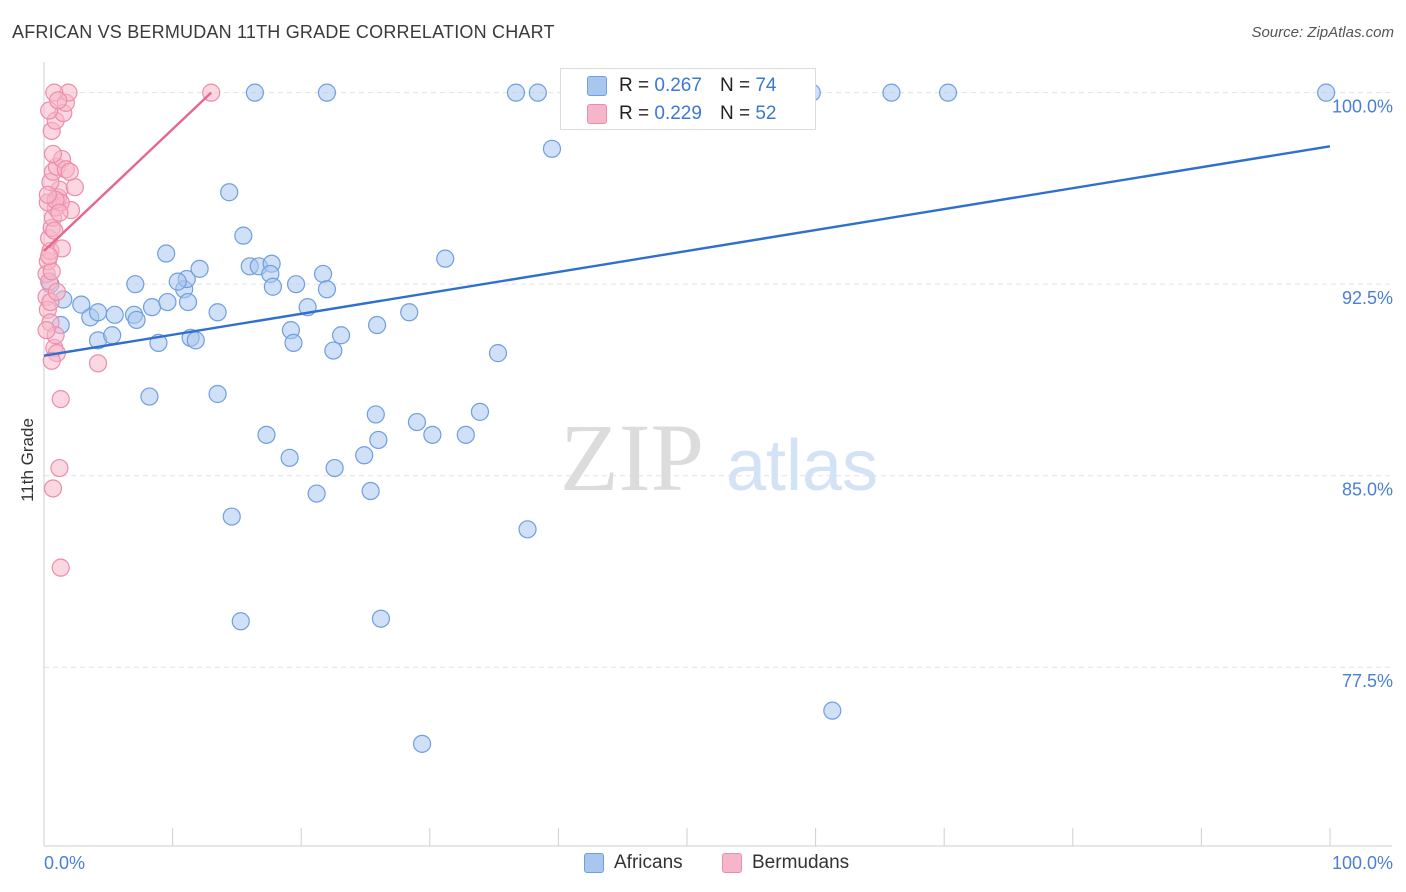  What do you see at coordinates (678, 85) in the screenshot?
I see `africans-r-value: 0.267` at bounding box center [678, 85].